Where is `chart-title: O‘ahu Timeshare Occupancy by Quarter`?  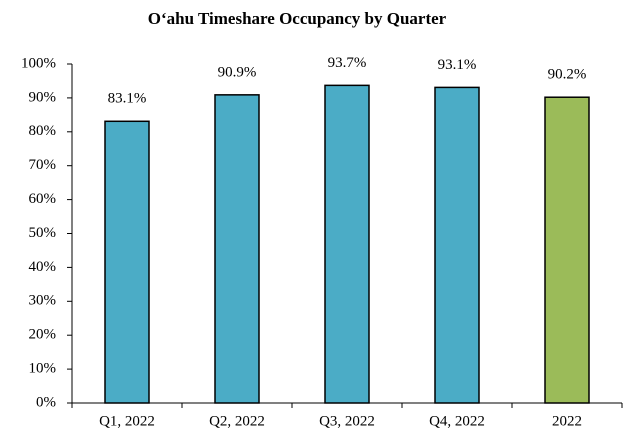 chart-title: O‘ahu Timeshare Occupancy by Quarter is located at coordinates (297, 18).